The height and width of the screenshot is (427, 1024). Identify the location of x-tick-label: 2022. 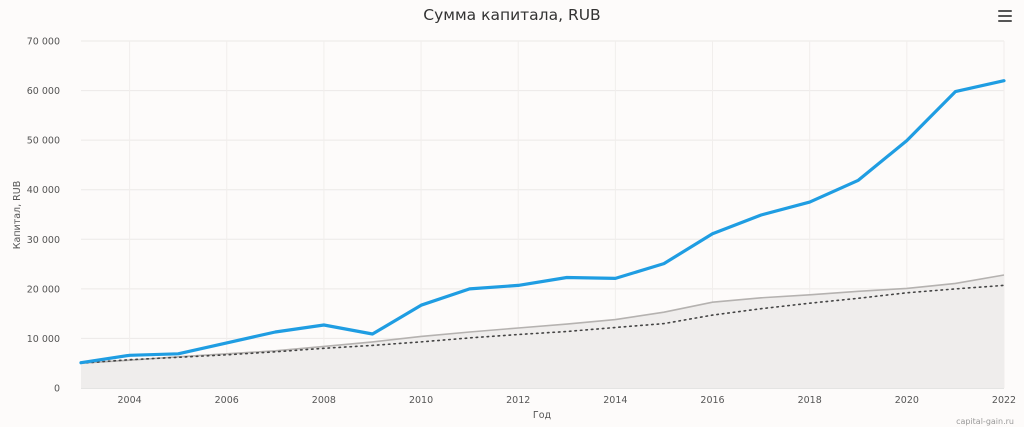
(1004, 400).